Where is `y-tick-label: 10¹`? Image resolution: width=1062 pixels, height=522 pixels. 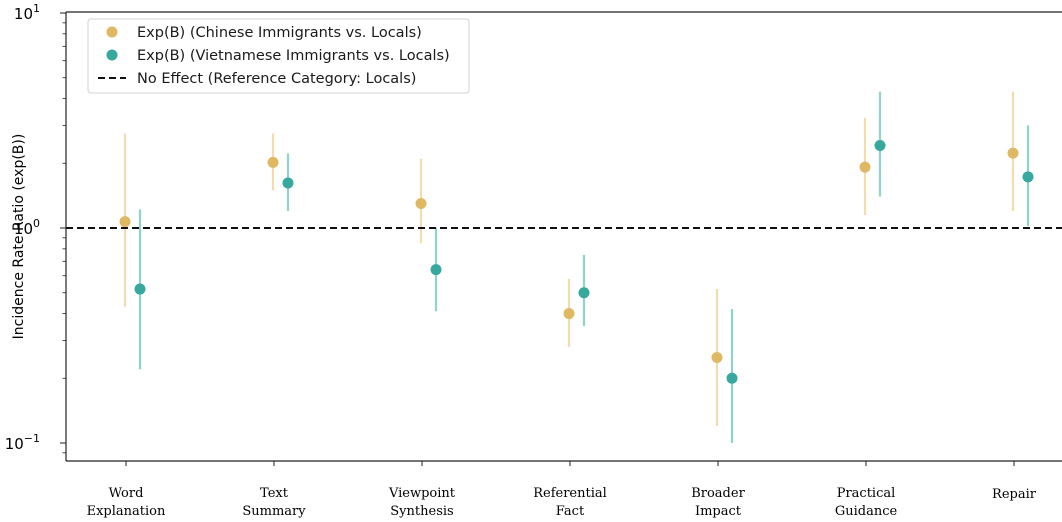
y-tick-label: 10¹ is located at coordinates (27, 12).